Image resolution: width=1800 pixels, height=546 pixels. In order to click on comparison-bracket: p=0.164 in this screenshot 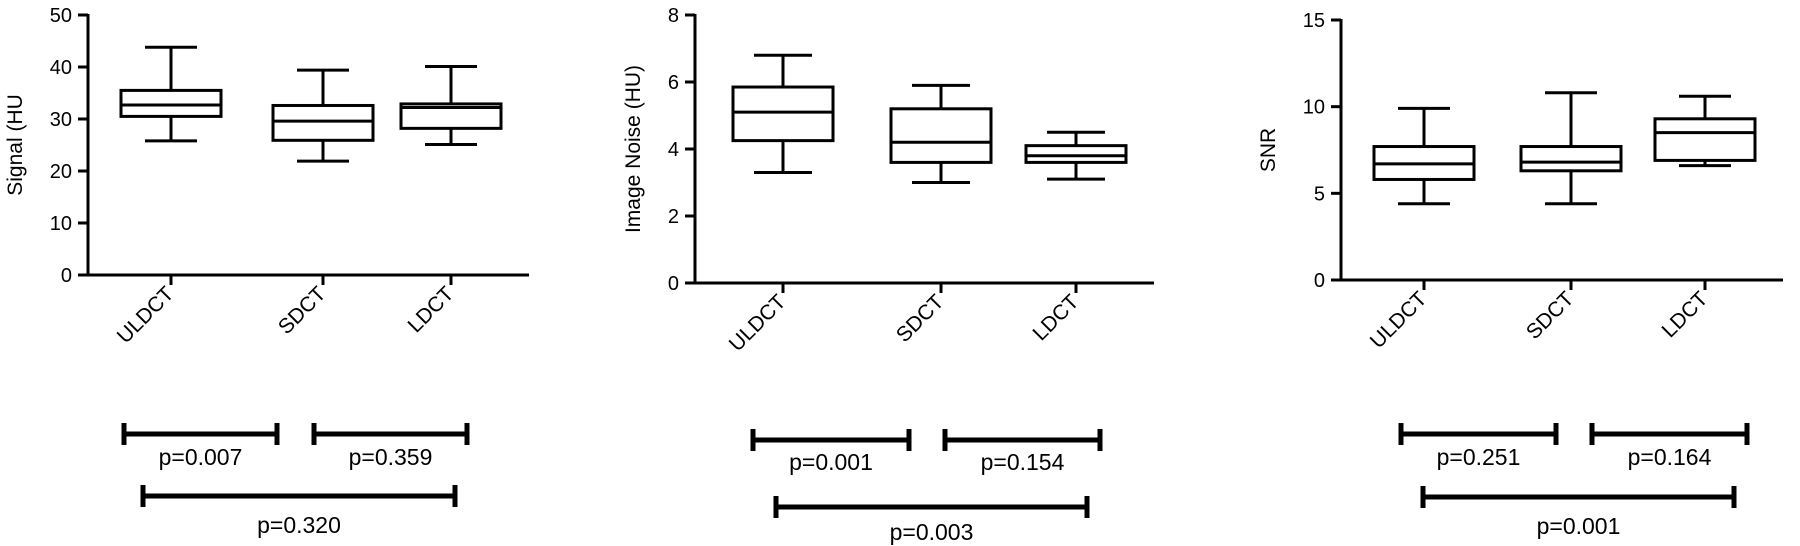, I will do `click(1669, 446)`.